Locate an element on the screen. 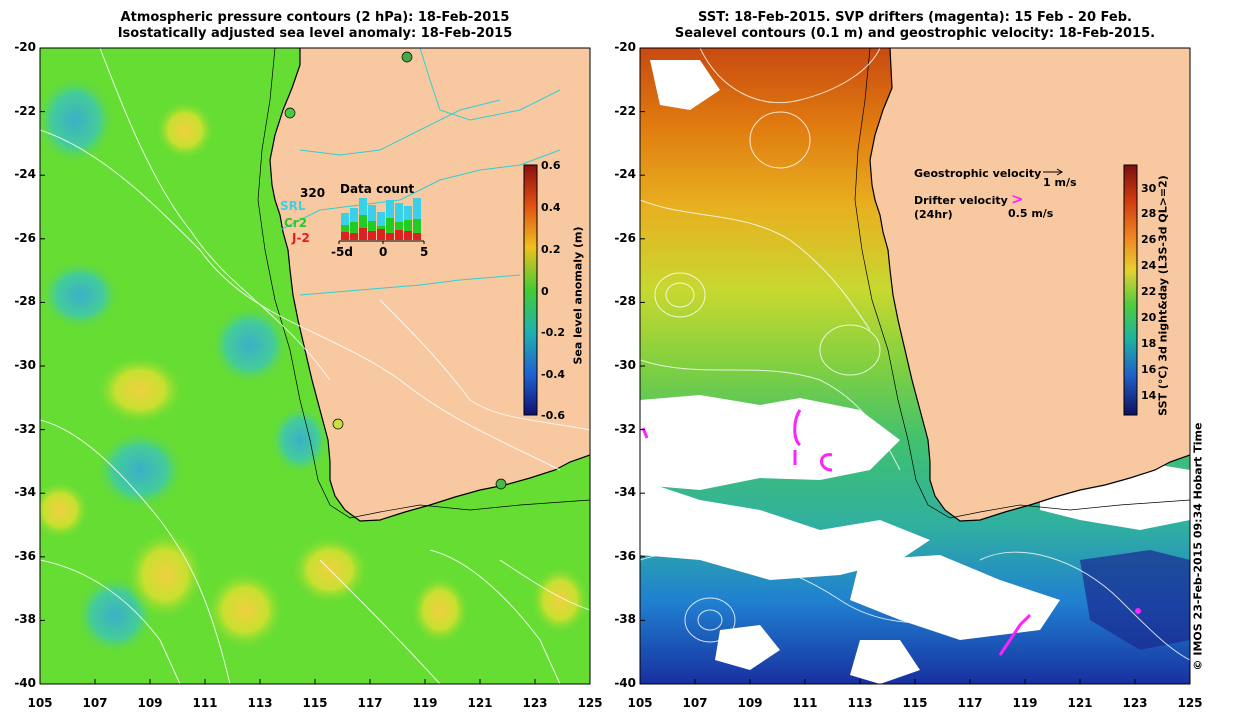 Image resolution: width=1250 pixels, height=720 pixels. sla-colorbar is located at coordinates (530, 290).